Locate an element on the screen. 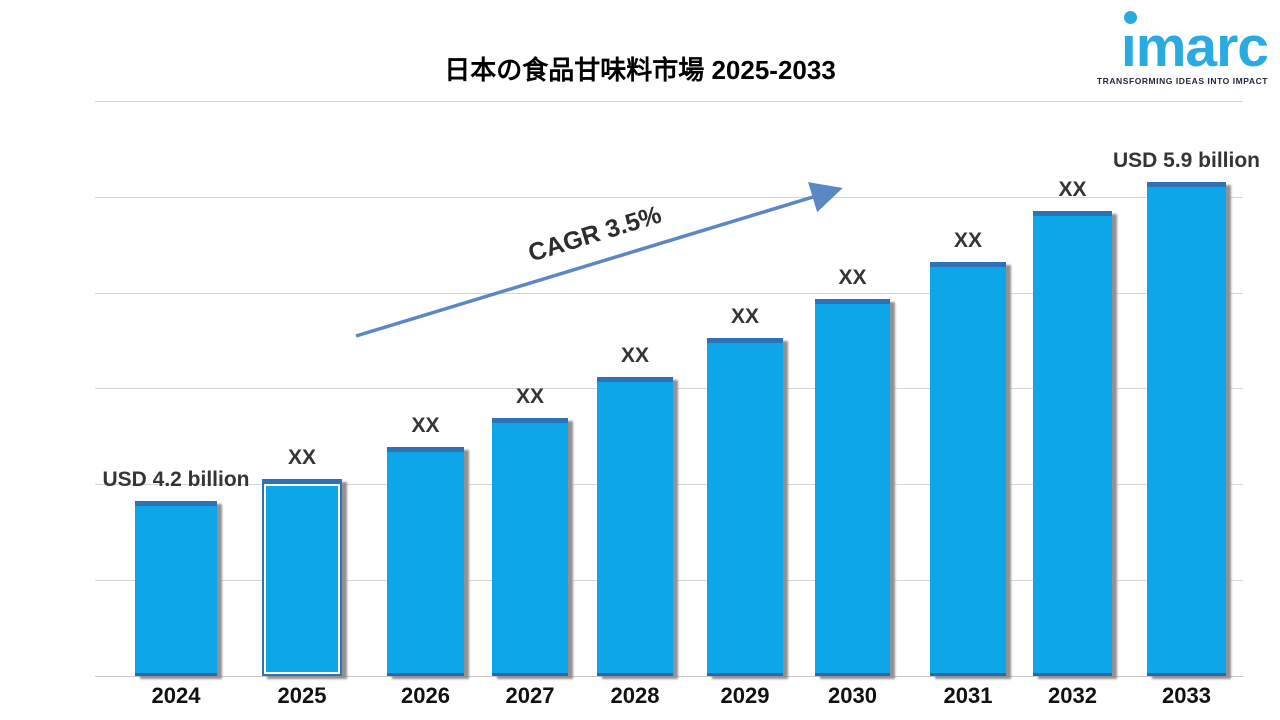 This screenshot has width=1280, height=720. gridline is located at coordinates (669, 101).